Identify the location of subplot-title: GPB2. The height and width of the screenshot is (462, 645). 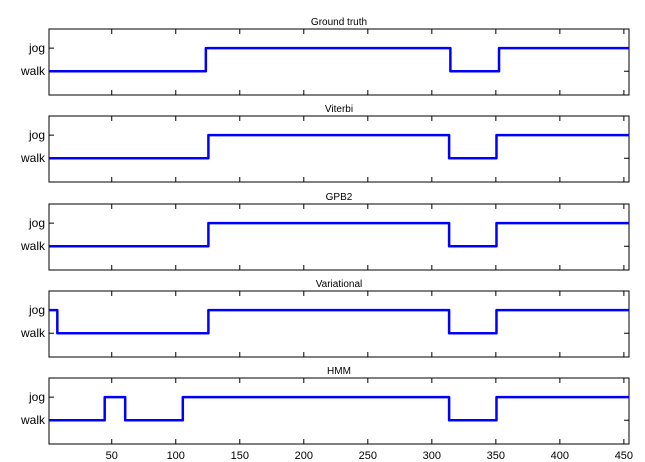
(339, 197).